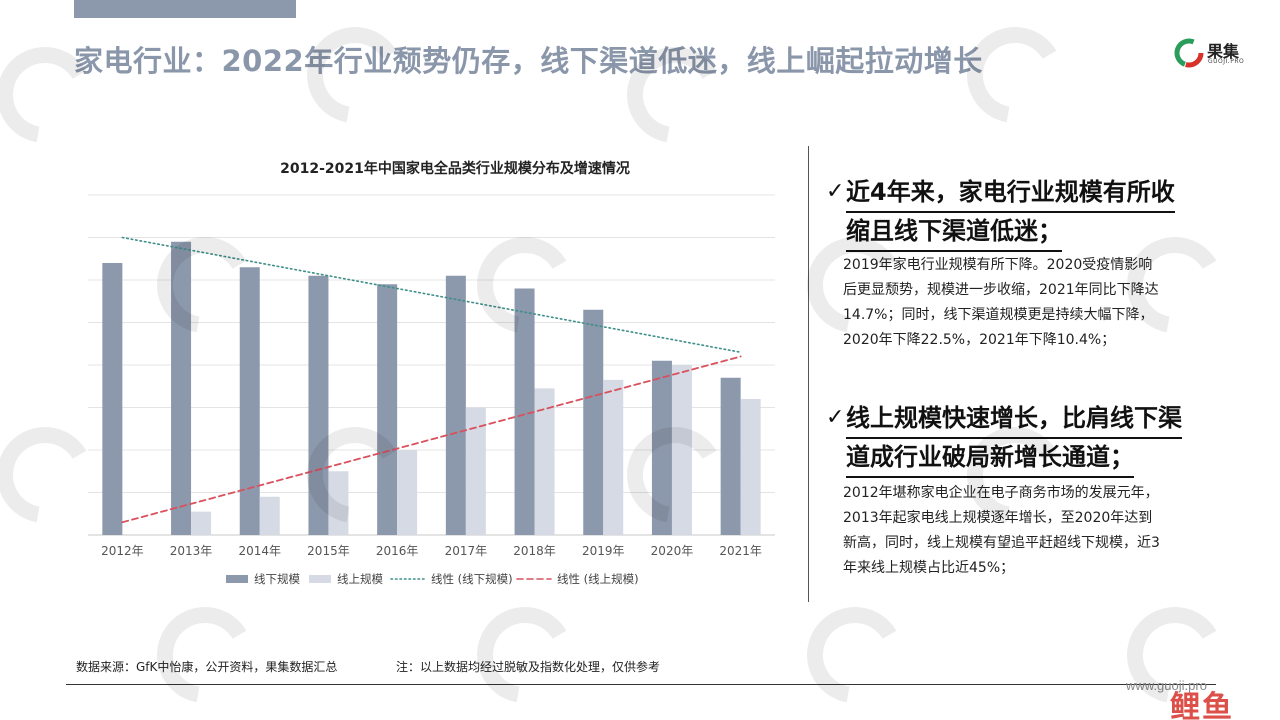 The height and width of the screenshot is (720, 1280). I want to click on logo-name: 果集, so click(1223, 51).